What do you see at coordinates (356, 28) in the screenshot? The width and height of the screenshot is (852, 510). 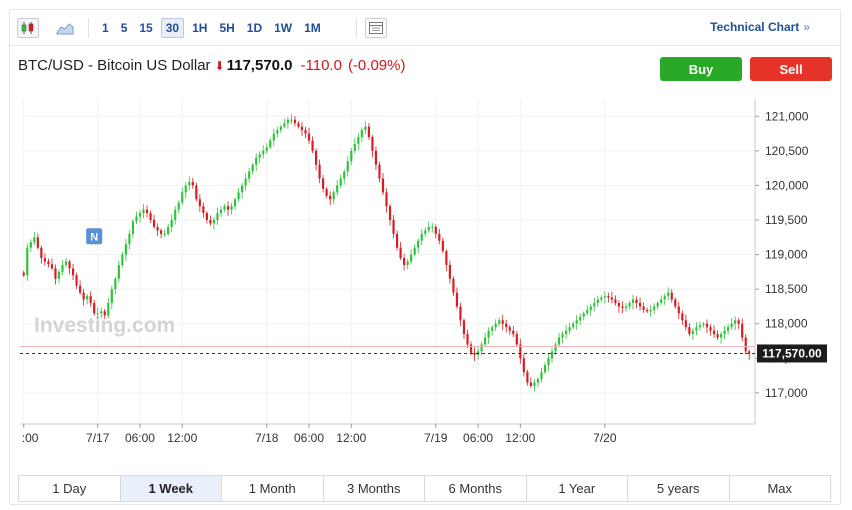 I see `toolbar-divider` at bounding box center [356, 28].